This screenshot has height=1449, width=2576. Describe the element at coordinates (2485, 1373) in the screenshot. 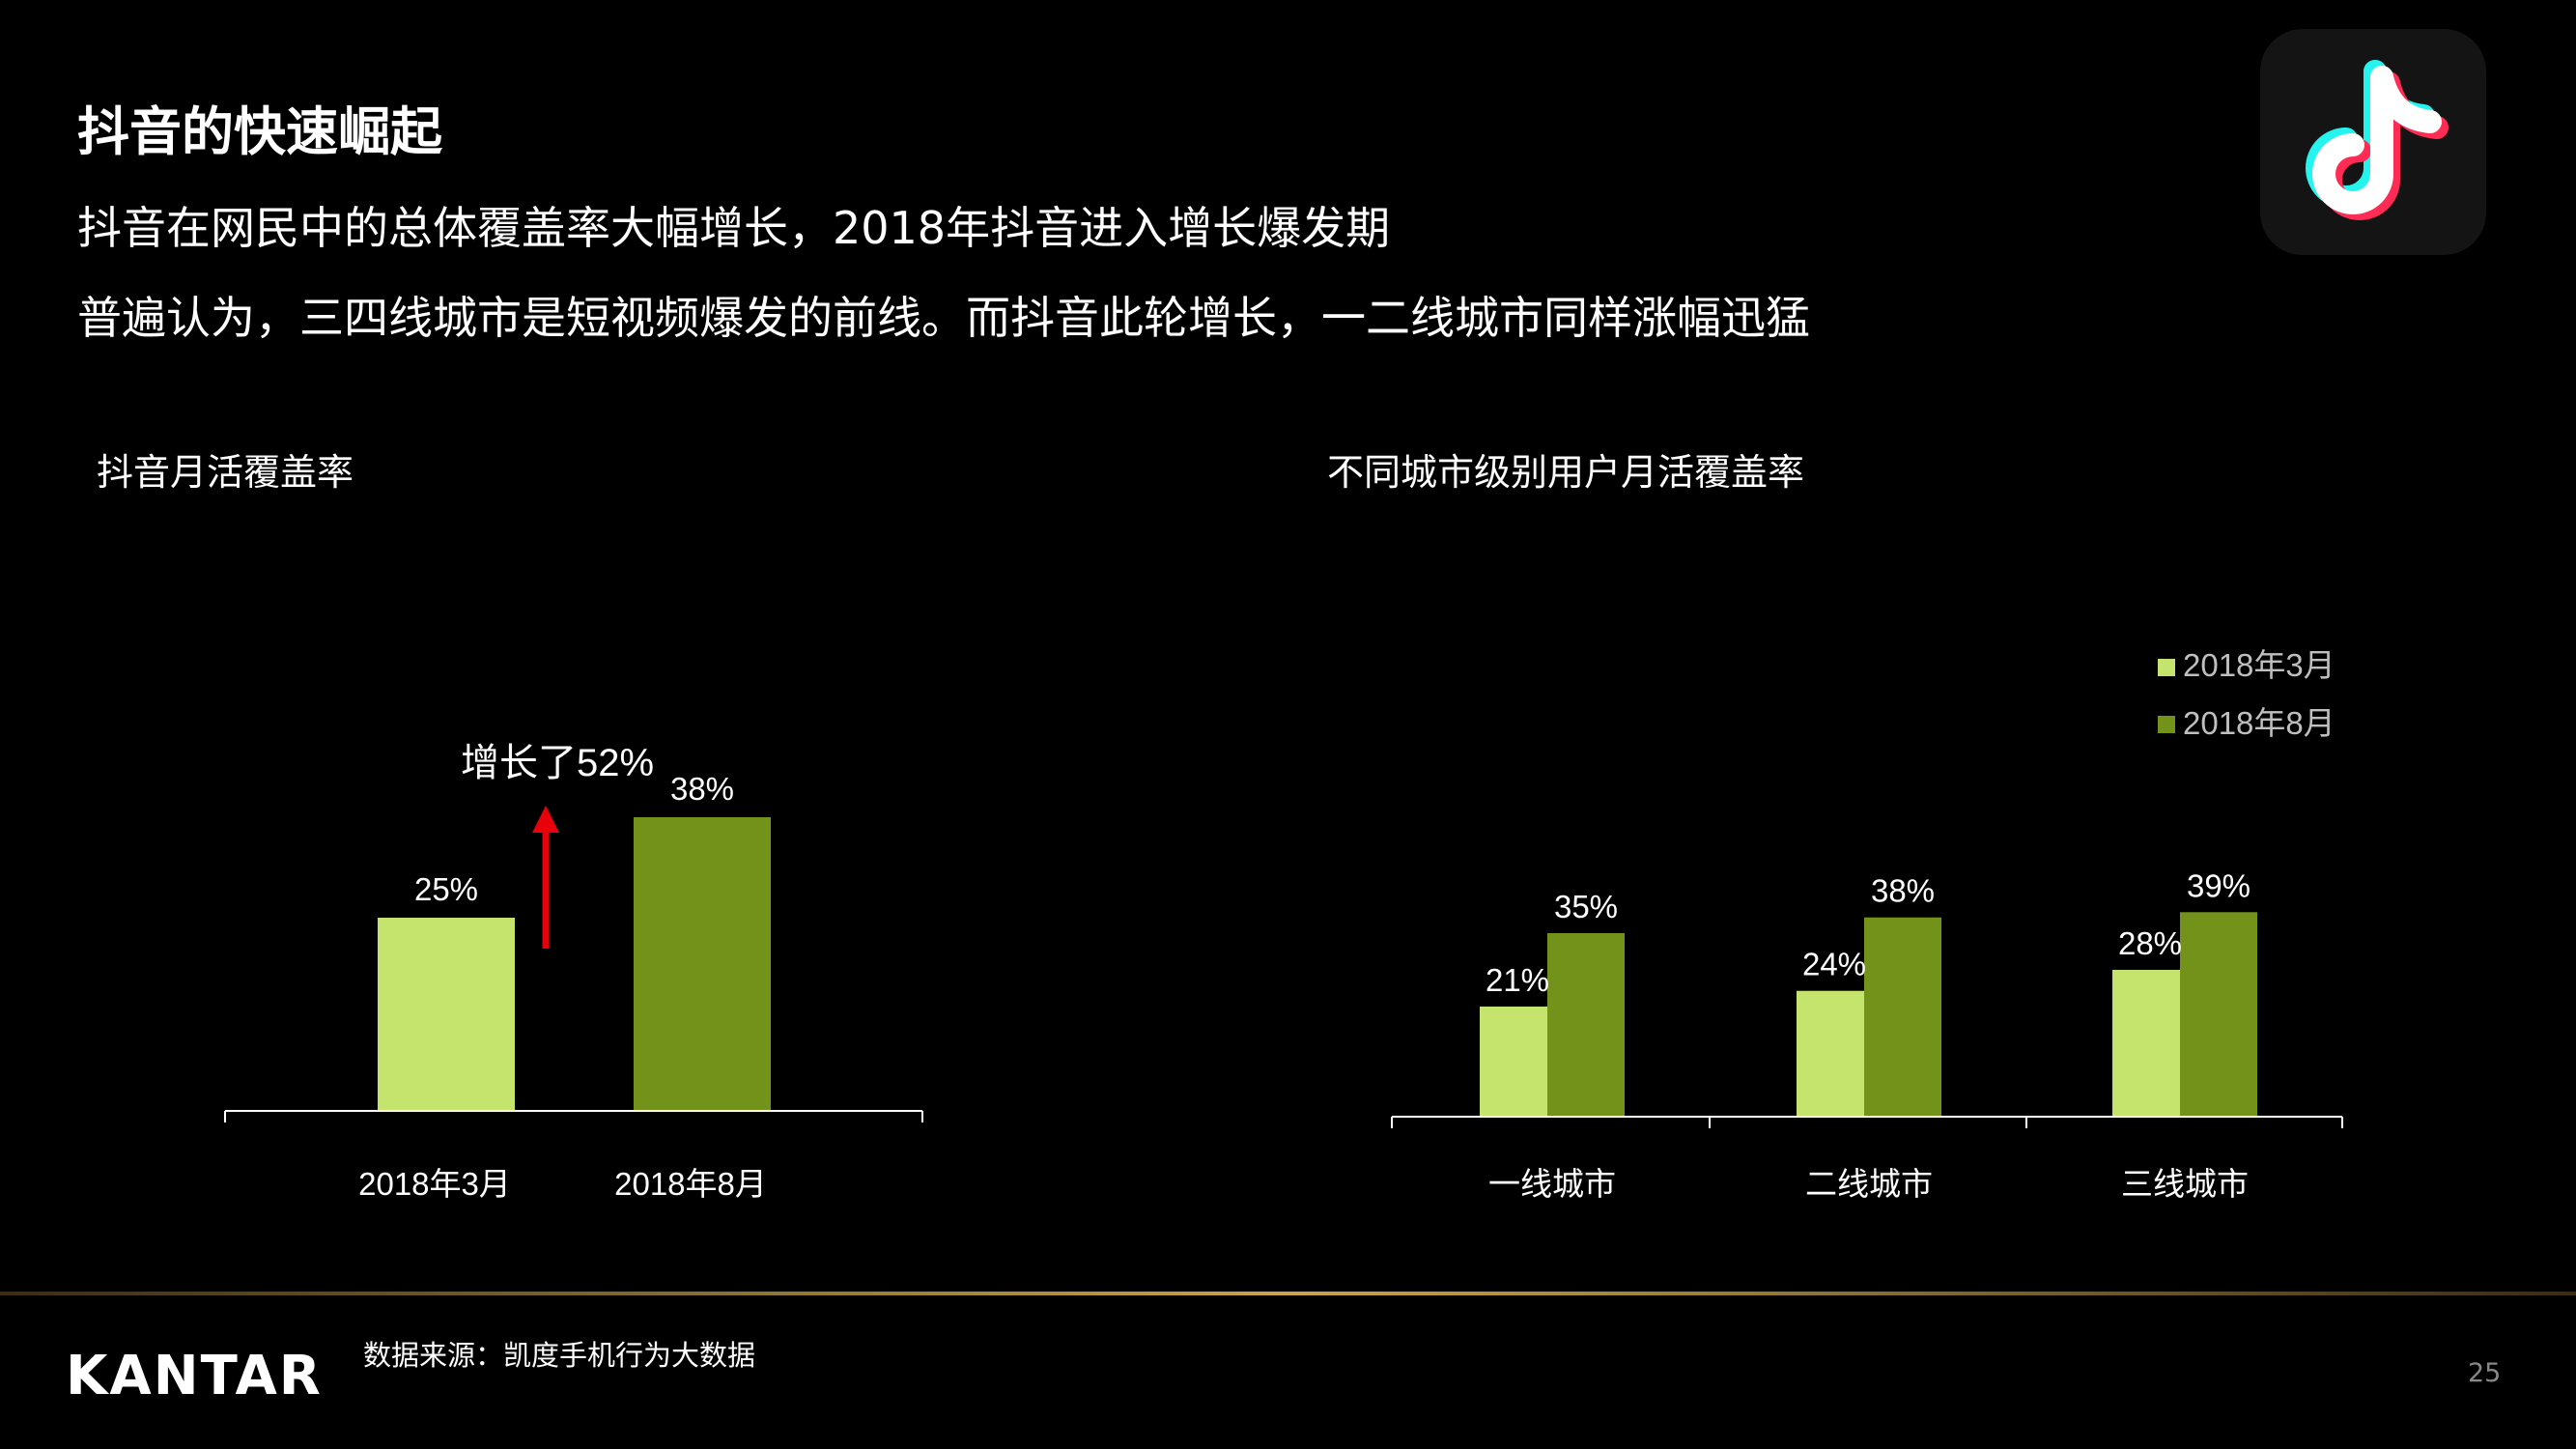

I see `page-number: 25` at that location.